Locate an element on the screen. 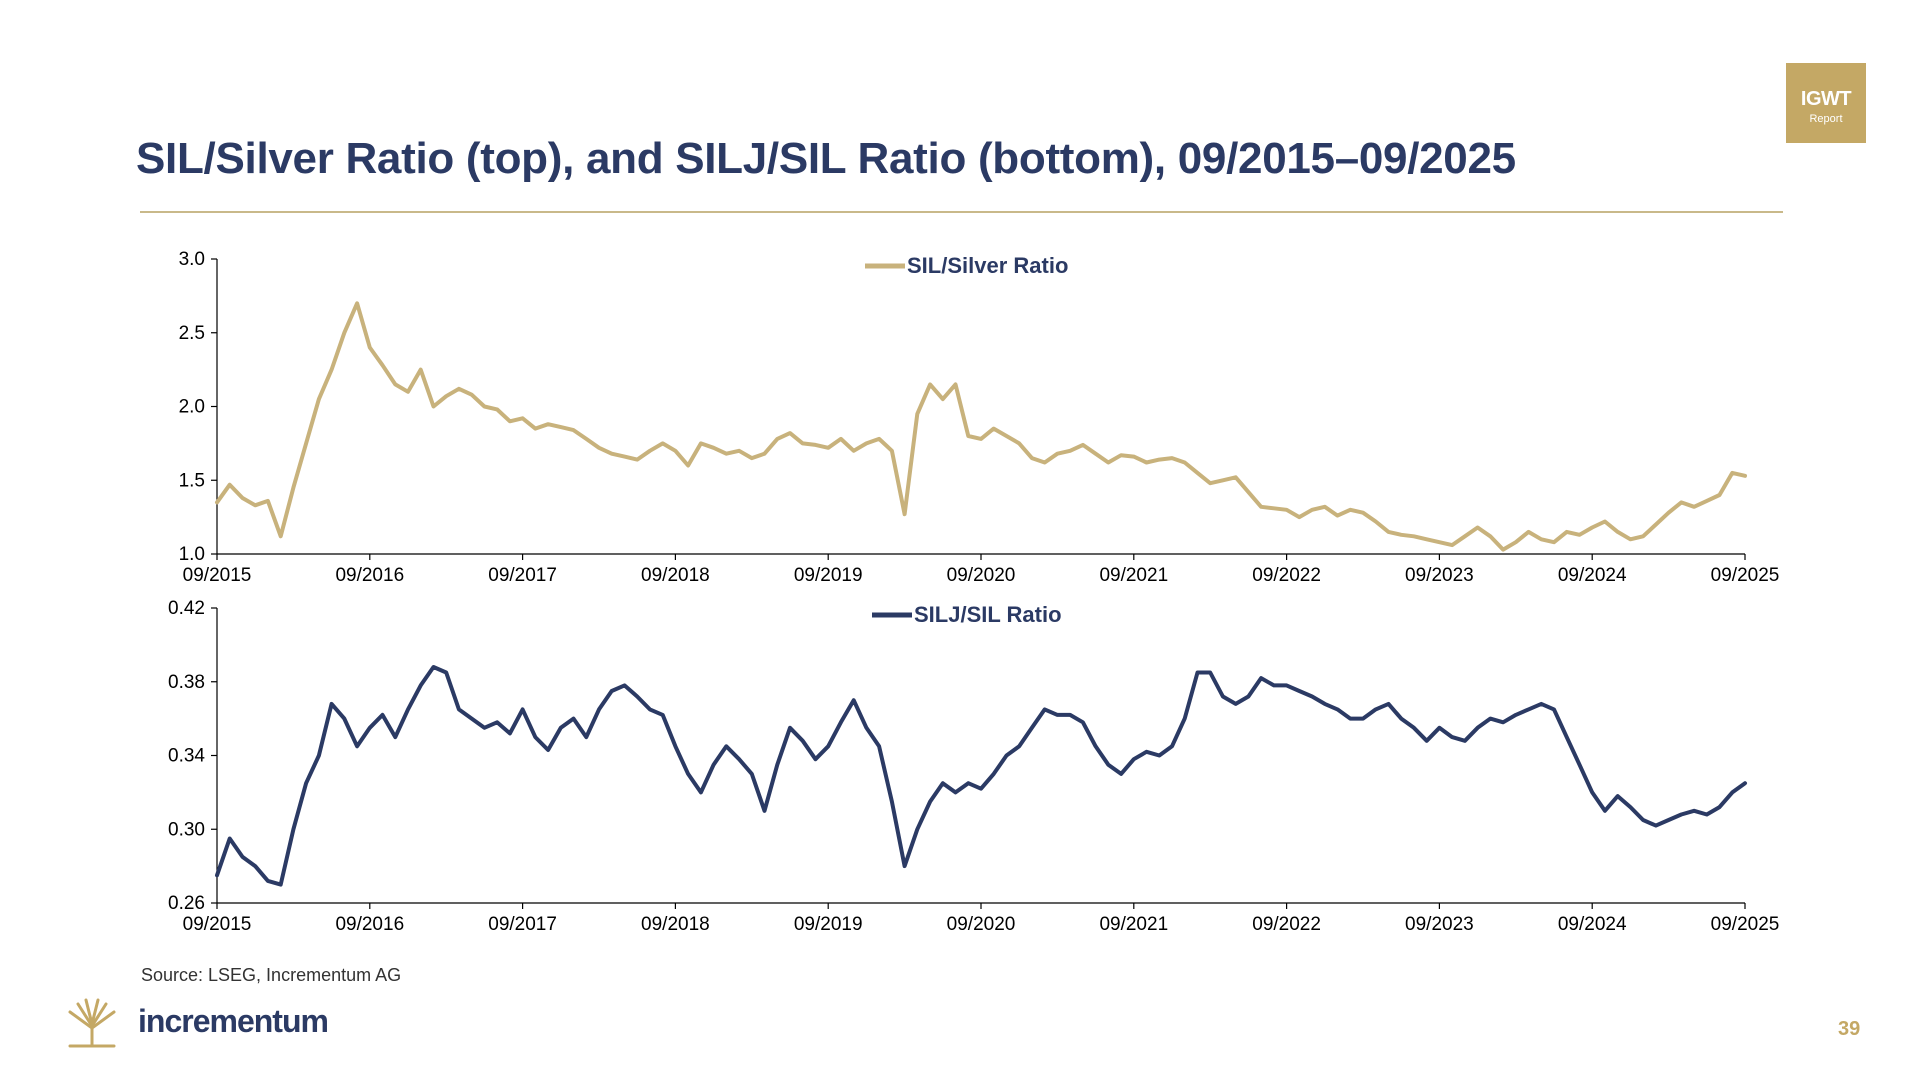  incrementum-tree-icon is located at coordinates (92, 1023).